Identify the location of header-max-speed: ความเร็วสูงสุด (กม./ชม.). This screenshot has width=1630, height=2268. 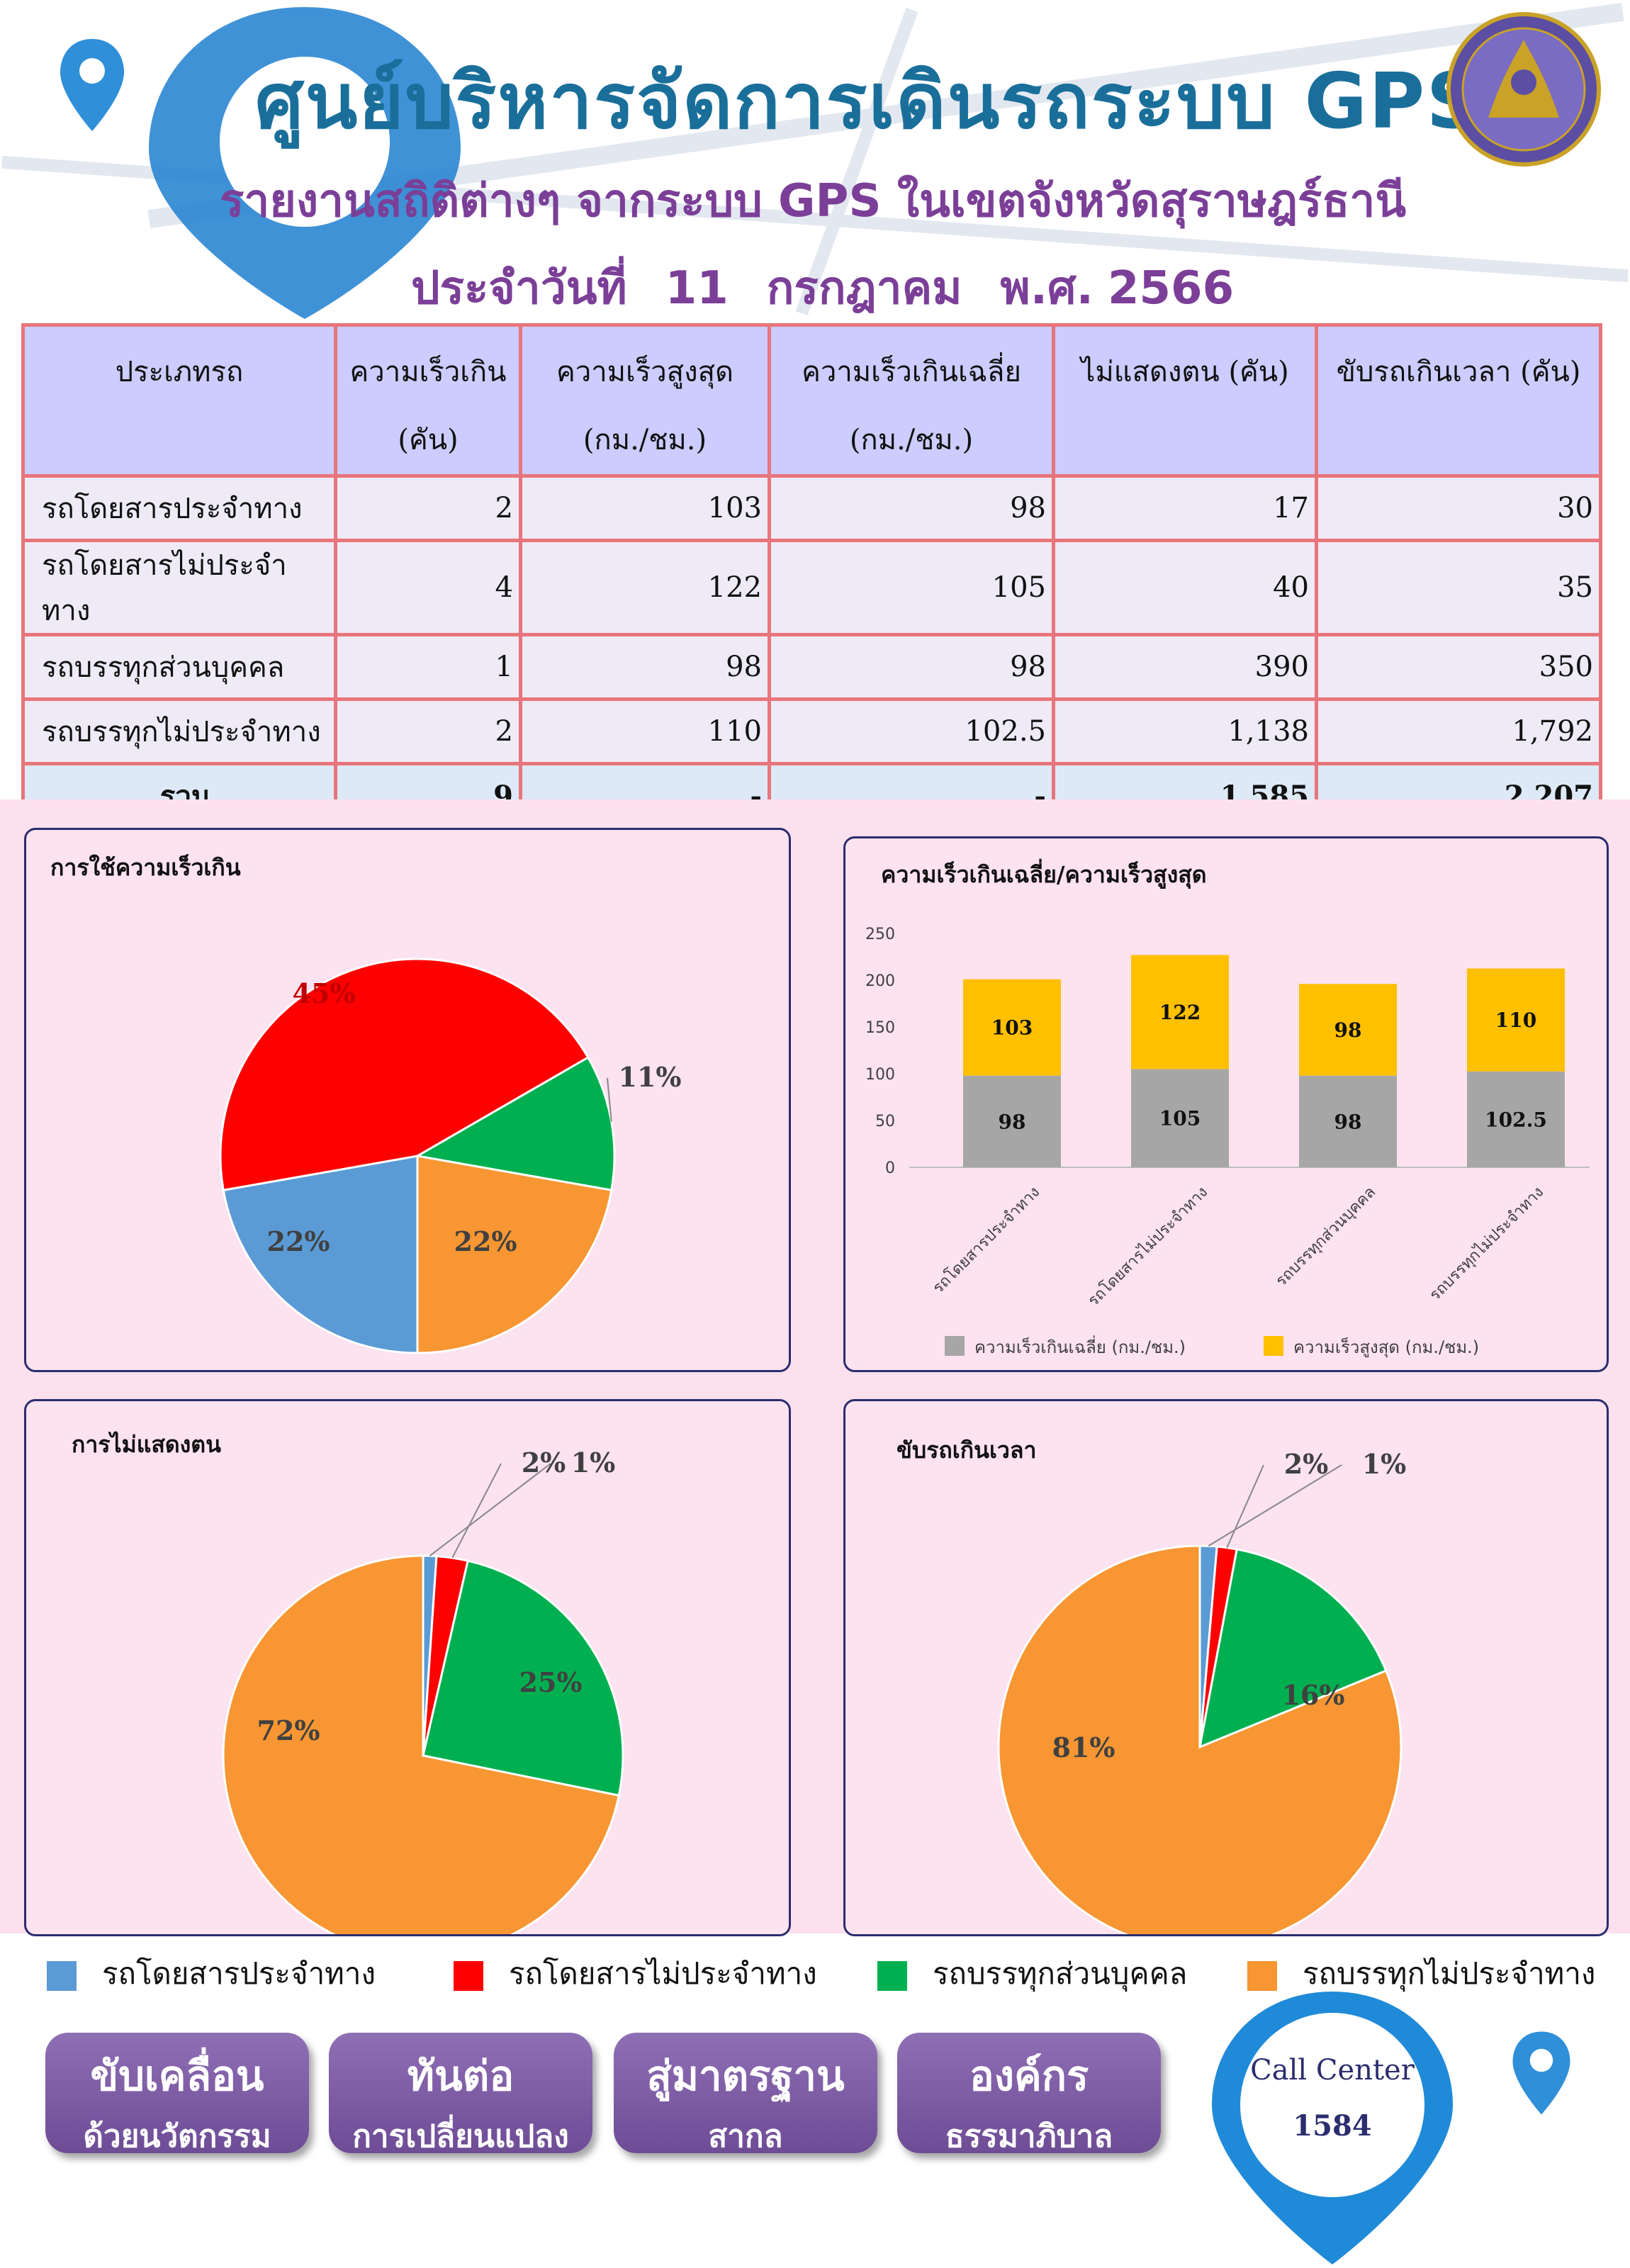
(645, 400).